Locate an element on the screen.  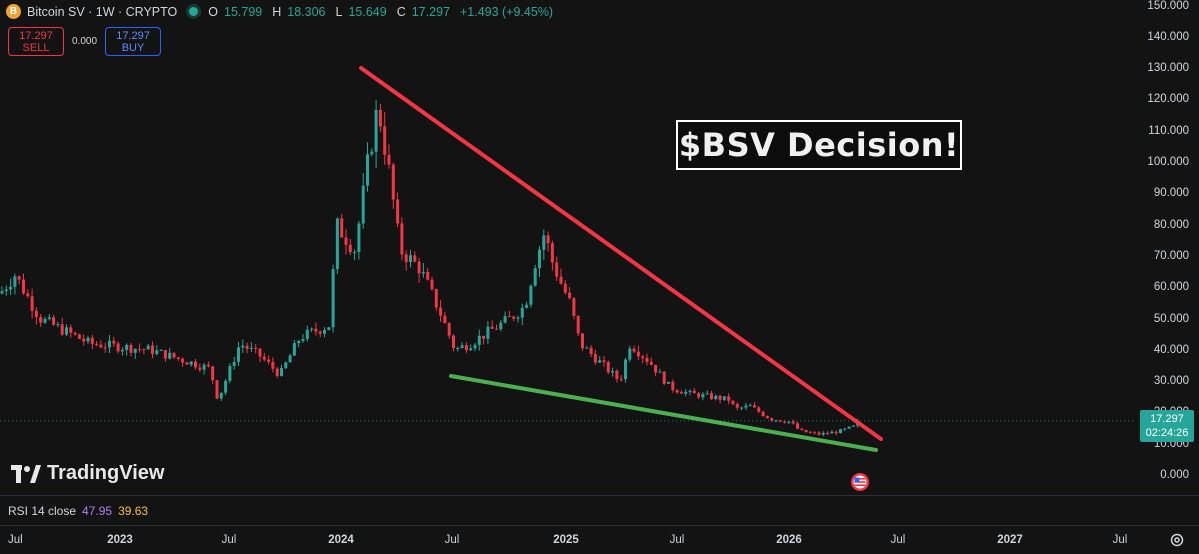
buy-price: 17.297 is located at coordinates (133, 35).